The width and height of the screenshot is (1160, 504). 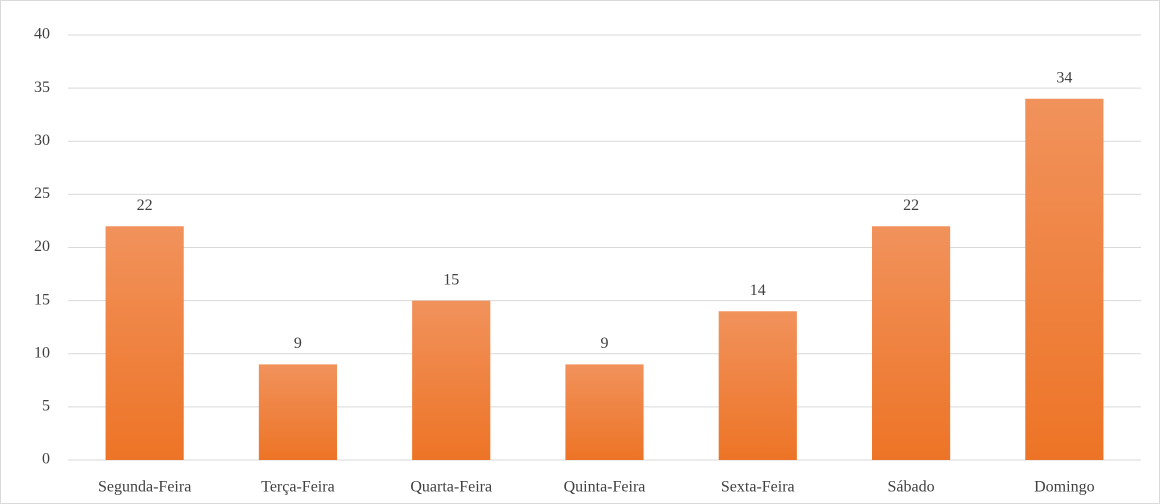 What do you see at coordinates (911, 487) in the screenshot?
I see `x-tick-label: Sábado` at bounding box center [911, 487].